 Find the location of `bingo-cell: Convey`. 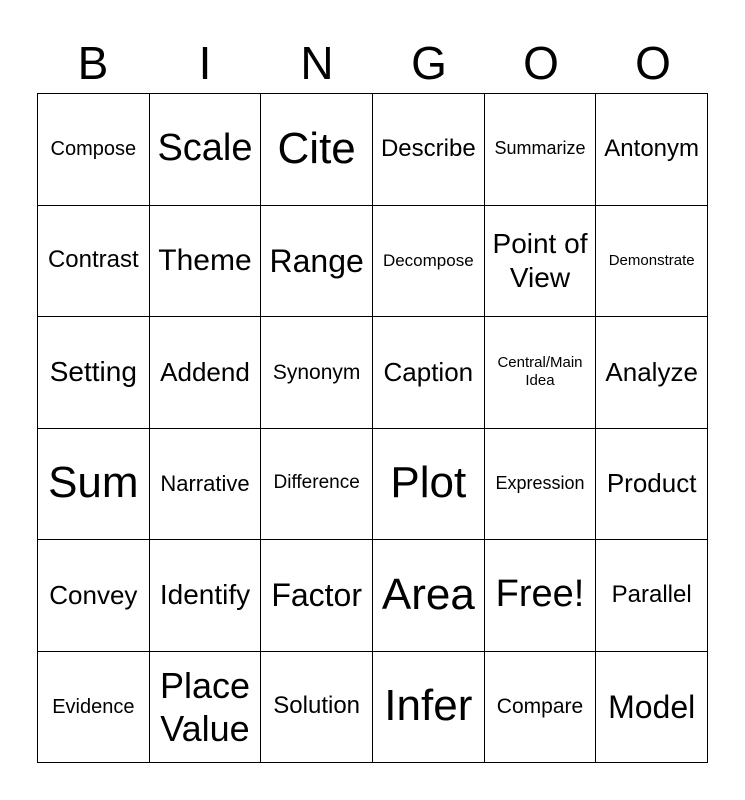

bingo-cell: Convey is located at coordinates (94, 596).